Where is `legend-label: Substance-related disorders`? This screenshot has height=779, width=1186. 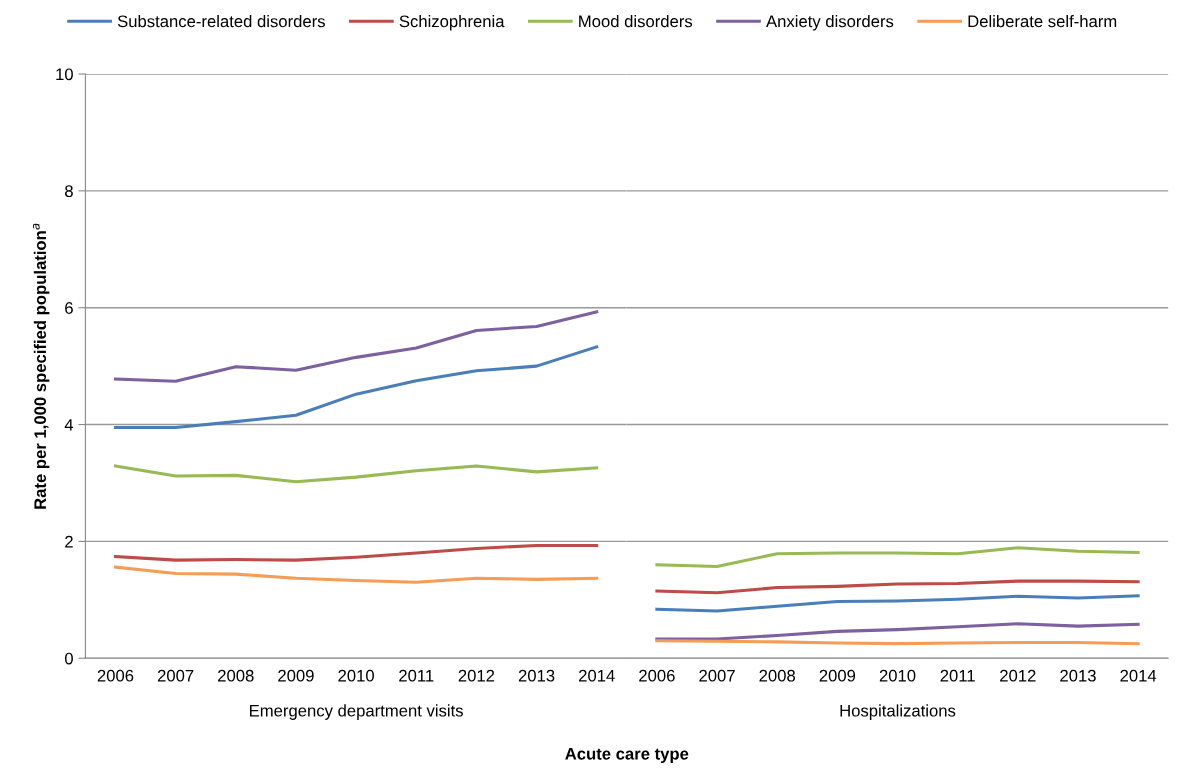 legend-label: Substance-related disorders is located at coordinates (221, 21).